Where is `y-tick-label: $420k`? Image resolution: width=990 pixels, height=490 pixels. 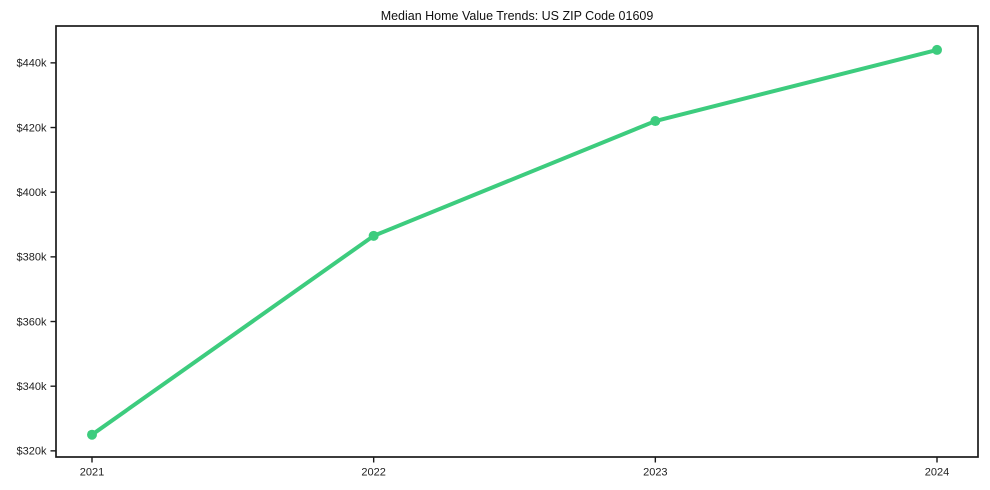 y-tick-label: $420k is located at coordinates (32, 128).